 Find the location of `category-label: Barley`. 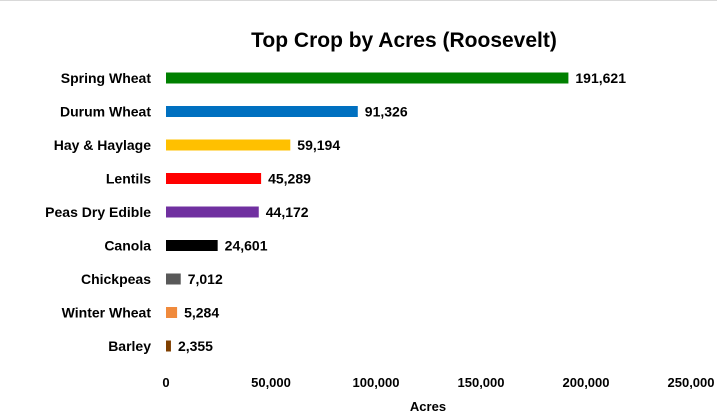

category-label: Barley is located at coordinates (129, 346).